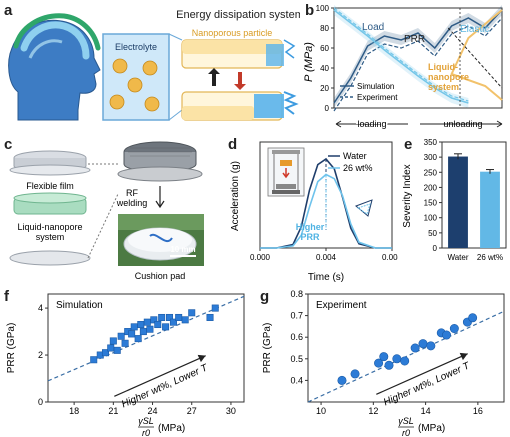 This screenshot has height=437, width=510. I want to click on series-line-liquid, so click(476, 55).